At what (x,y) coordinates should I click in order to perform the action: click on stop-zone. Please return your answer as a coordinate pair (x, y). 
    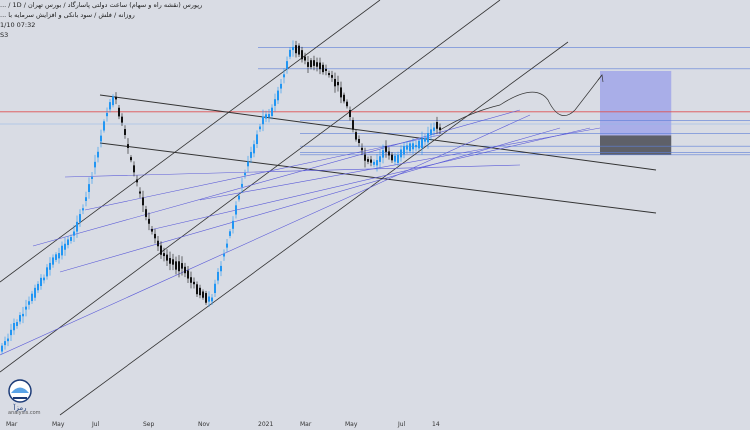
    Looking at the image, I should click on (636, 145).